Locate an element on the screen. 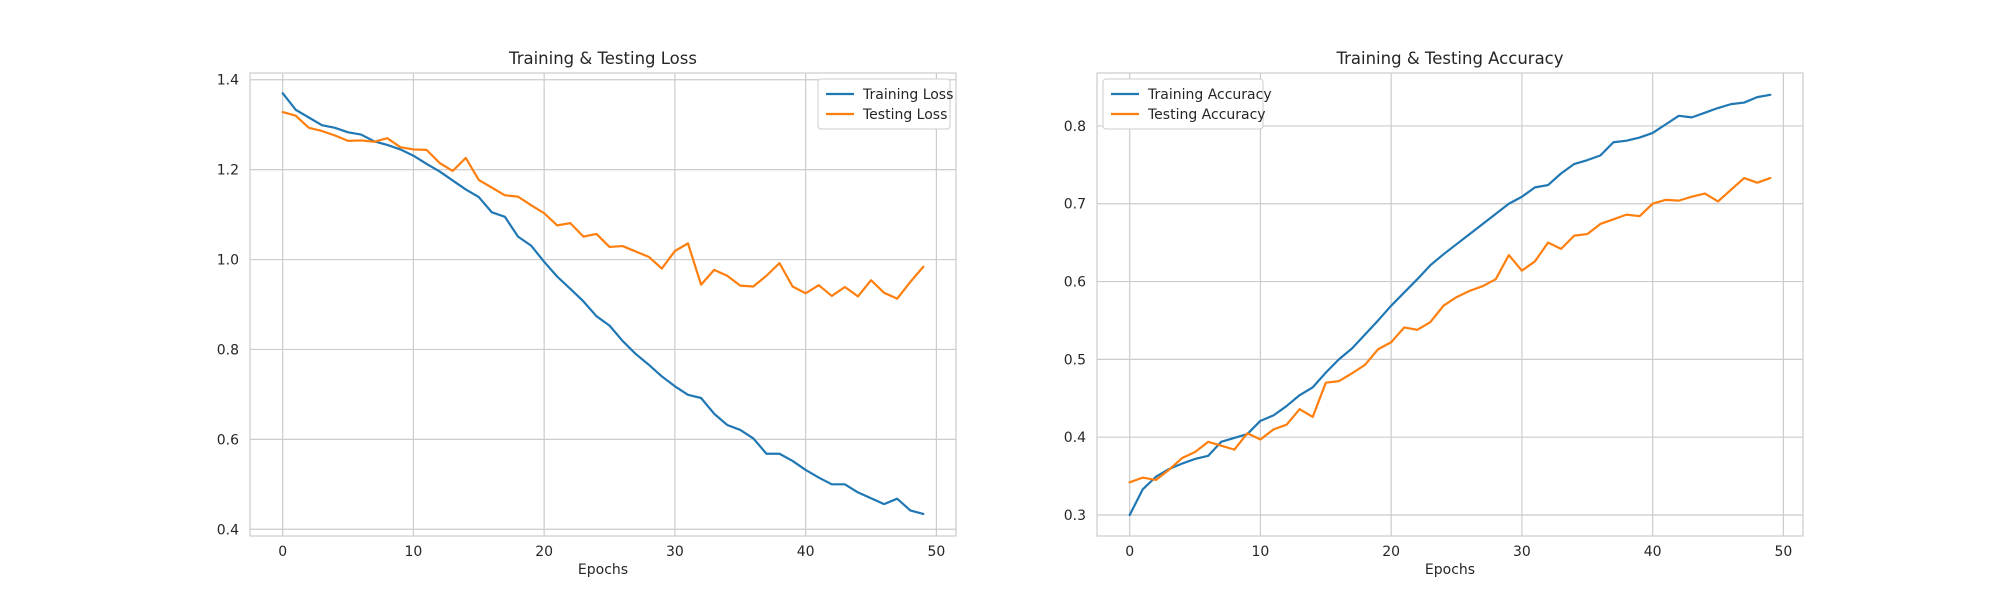 Image resolution: width=2000 pixels, height=600 pixels. legend-label-training-loss: Training Loss is located at coordinates (907, 95).